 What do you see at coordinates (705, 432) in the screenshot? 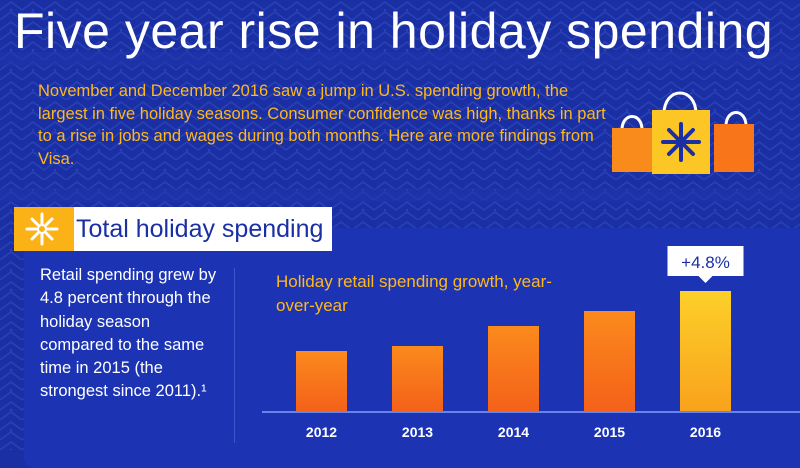
I see `tick-label-2016: 2016` at bounding box center [705, 432].